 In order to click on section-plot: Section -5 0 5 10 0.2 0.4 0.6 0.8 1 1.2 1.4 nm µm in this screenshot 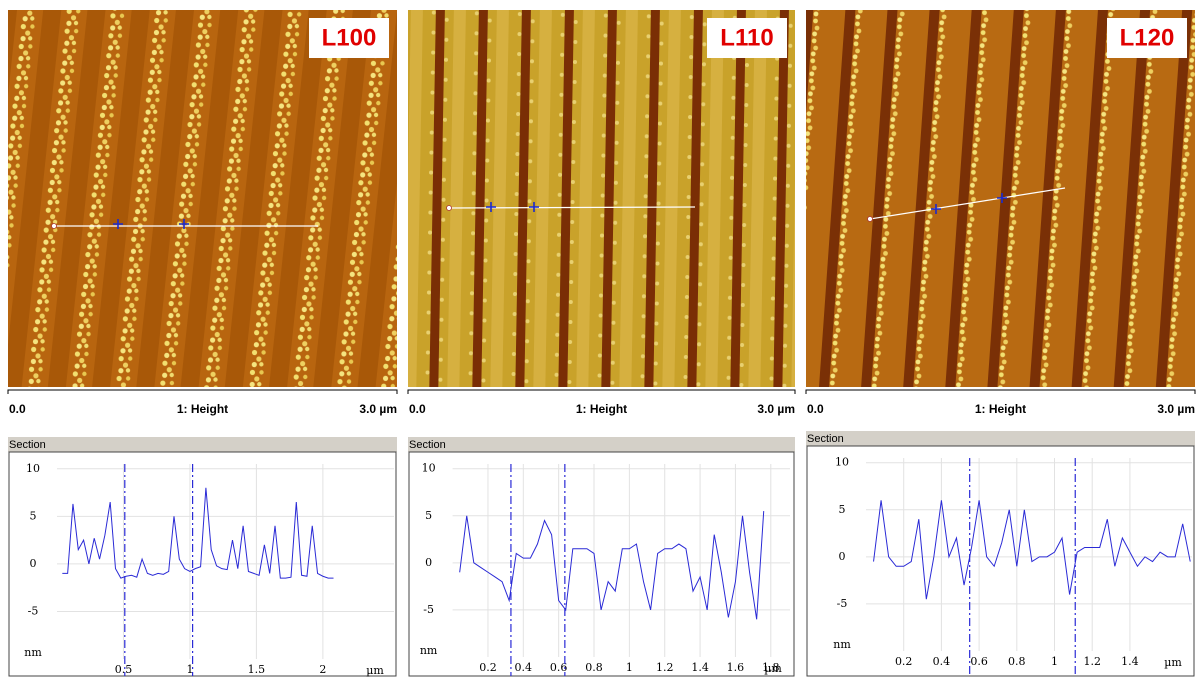, I will do `click(1000, 554)`.